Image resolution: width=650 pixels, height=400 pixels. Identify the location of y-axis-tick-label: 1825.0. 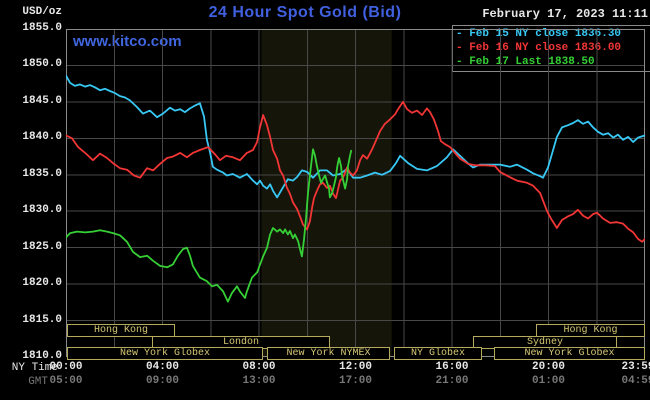
(42, 246).